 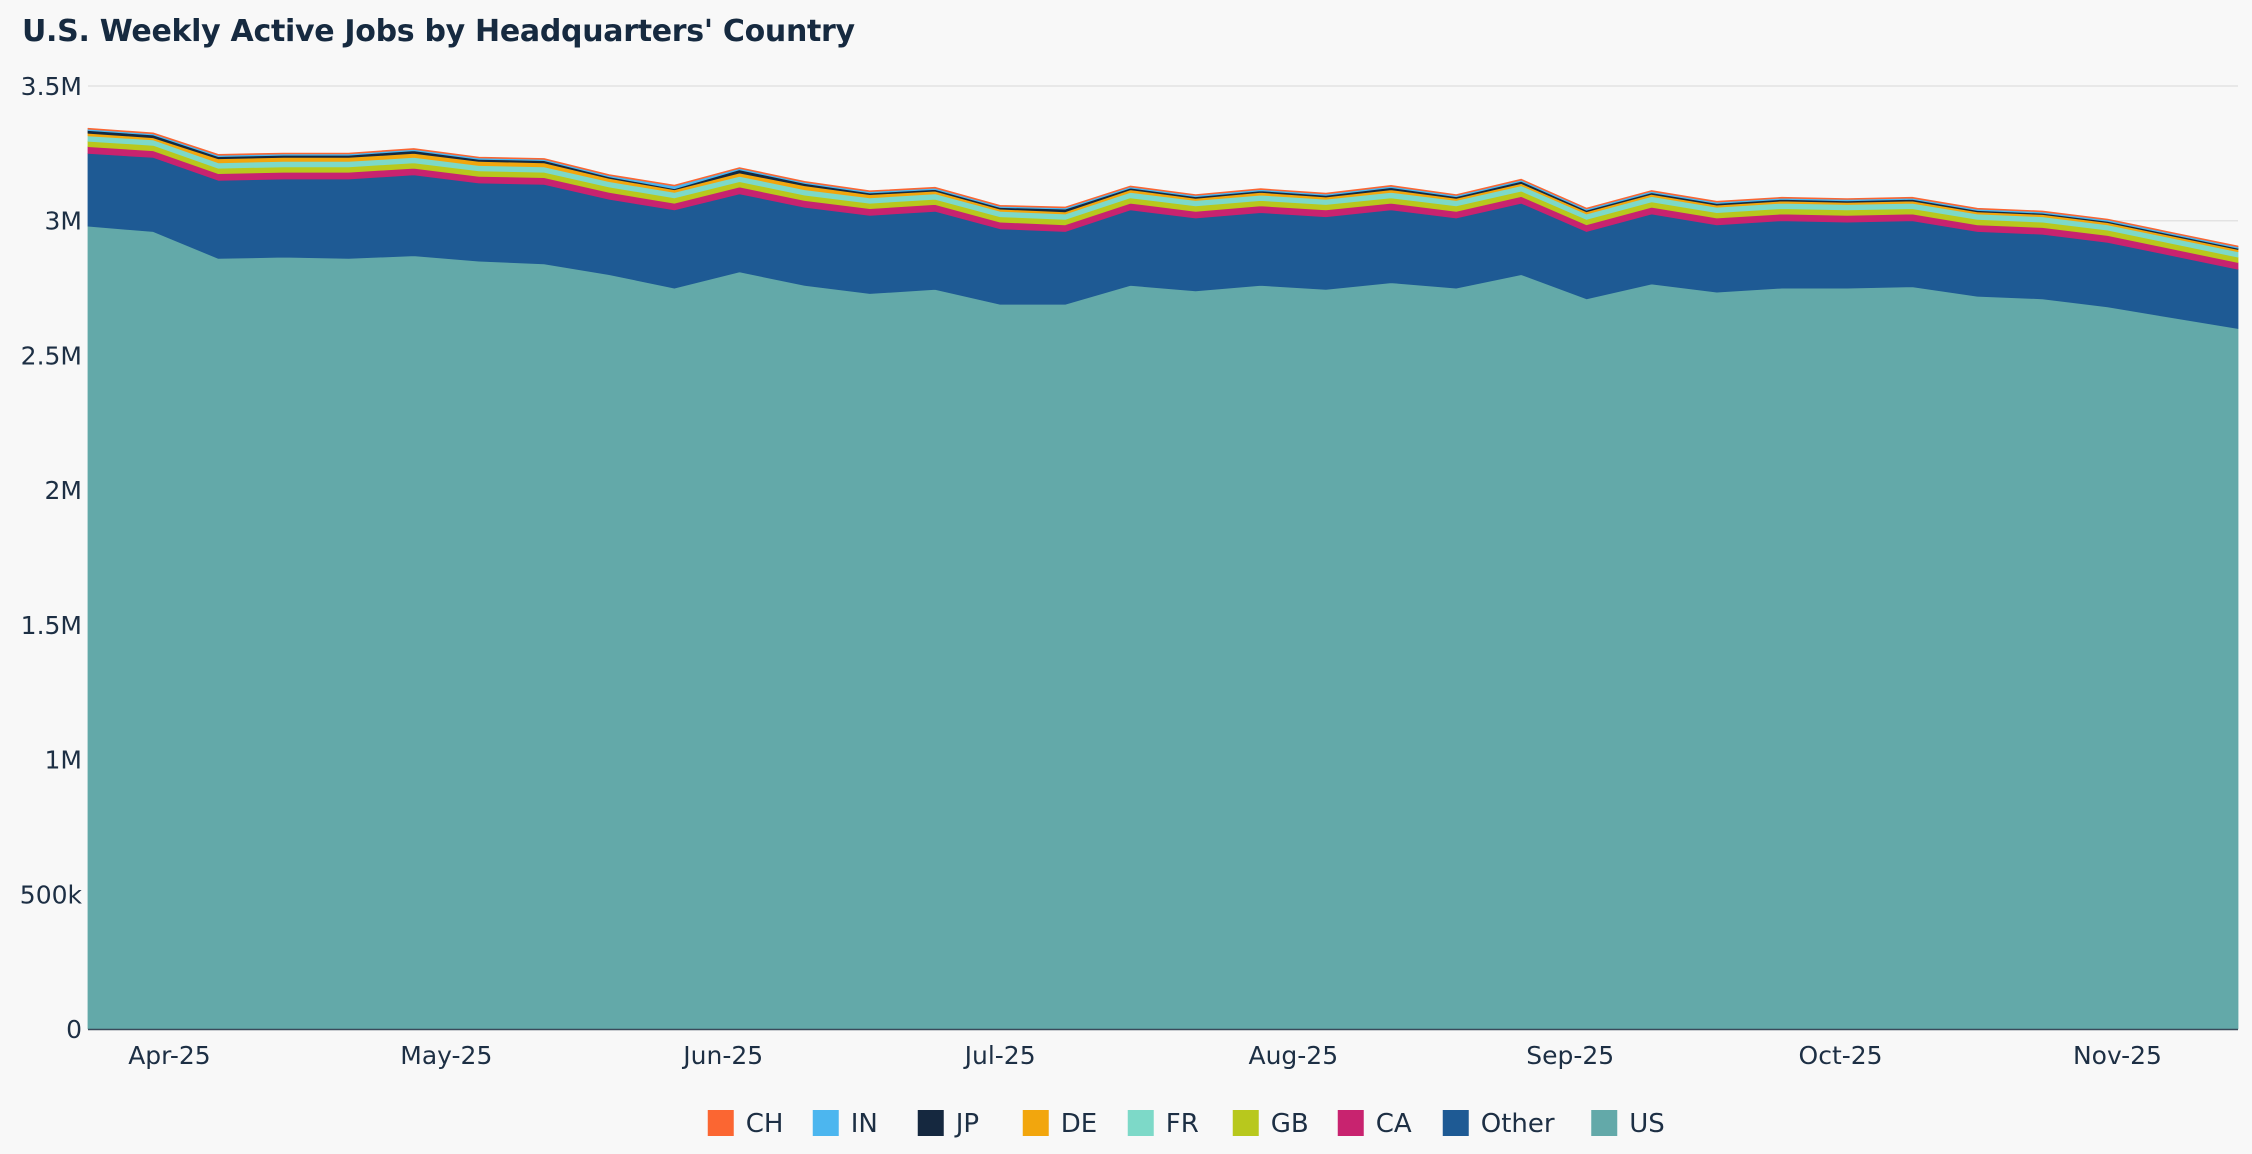 What do you see at coordinates (1182, 1124) in the screenshot?
I see `legend-label: FR` at bounding box center [1182, 1124].